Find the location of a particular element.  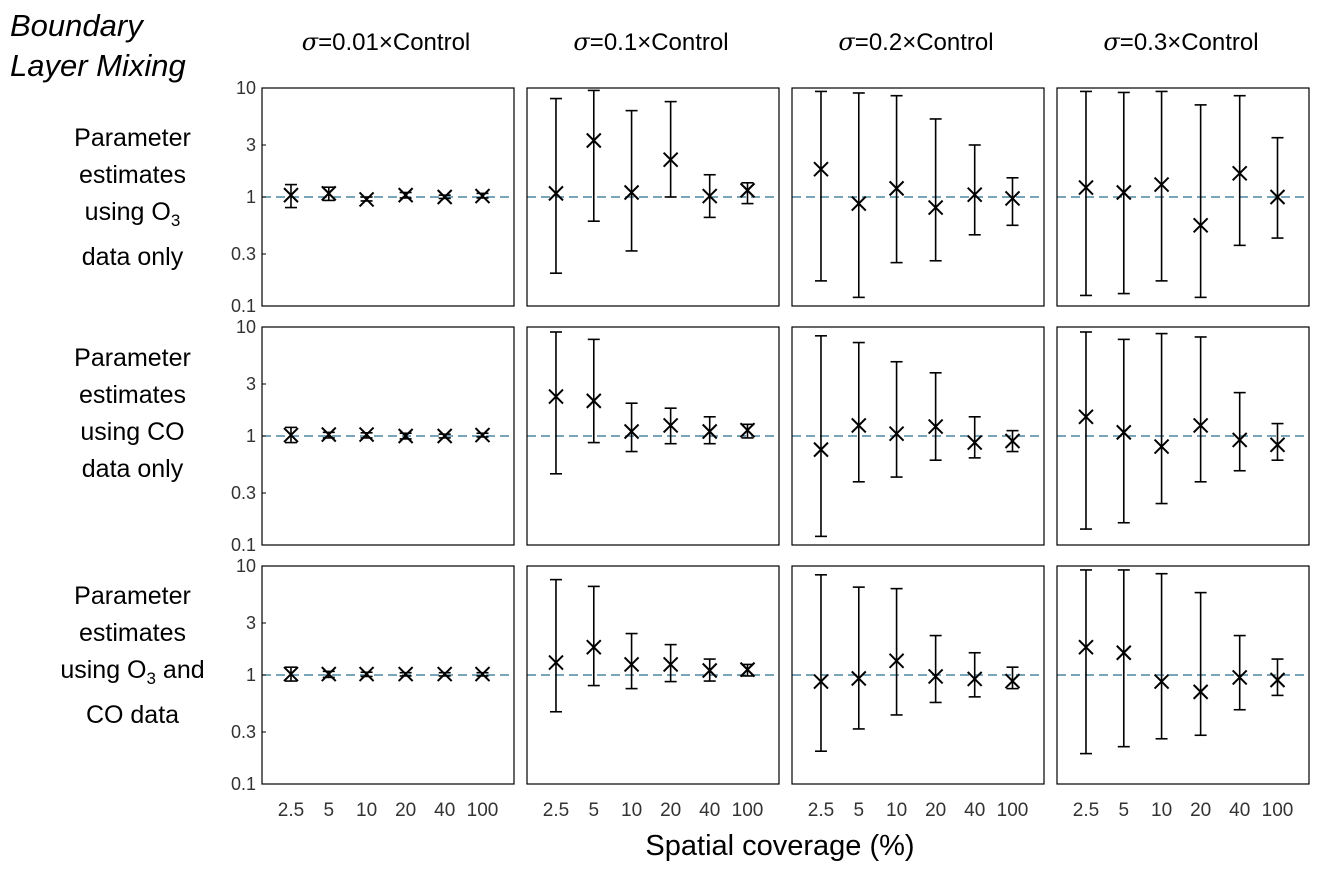

row-label-line: using CO is located at coordinates (132, 432).